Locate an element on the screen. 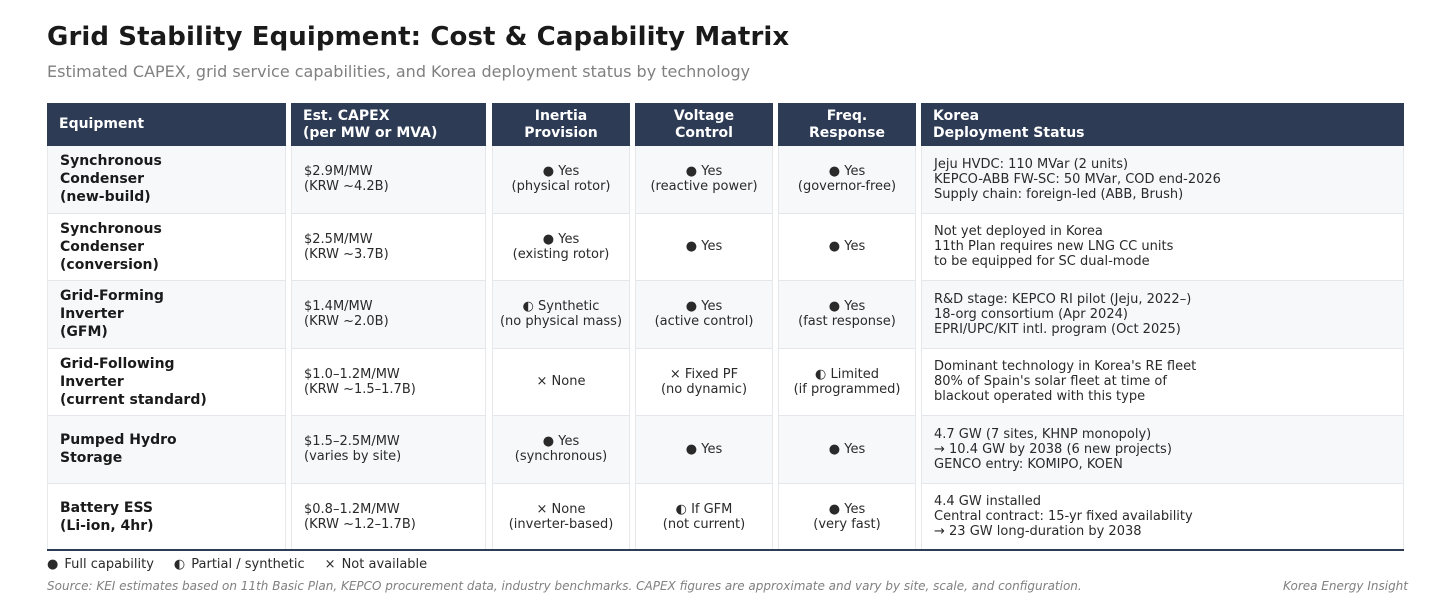 This screenshot has width=1456, height=604. table-cell-frequency: ● Yes (fast response) is located at coordinates (847, 315).